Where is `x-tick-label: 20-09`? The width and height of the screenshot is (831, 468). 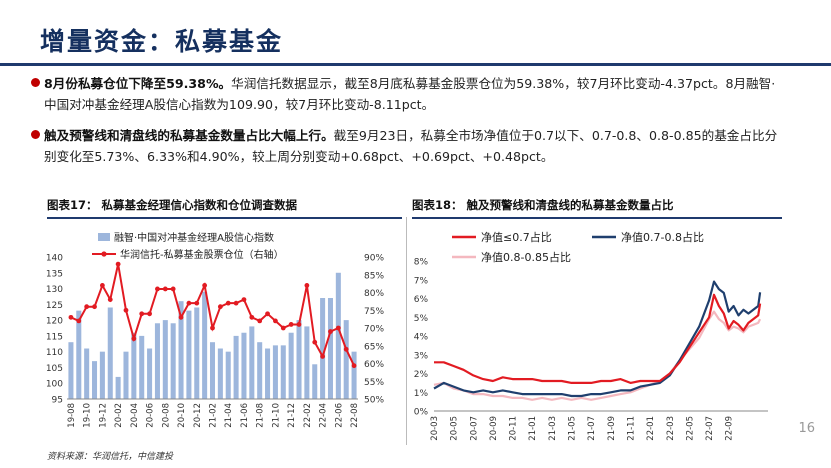
x-tick-label: 20-09 is located at coordinates (494, 428).